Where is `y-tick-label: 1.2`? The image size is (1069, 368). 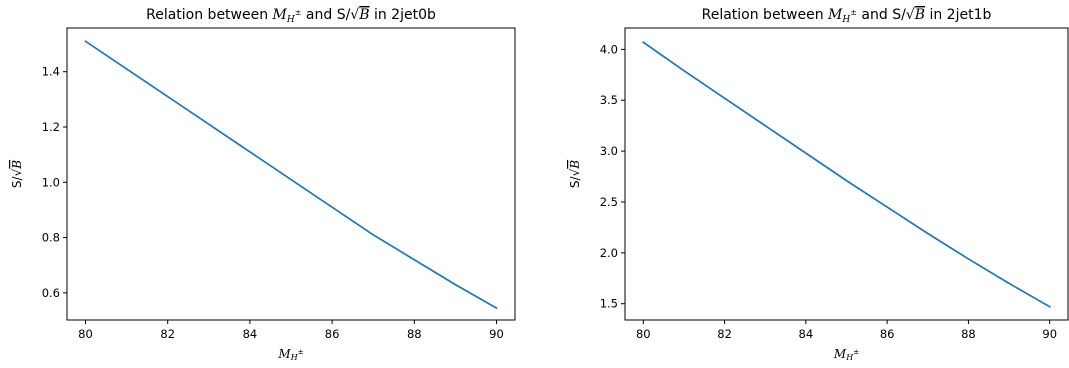 y-tick-label: 1.2 is located at coordinates (51, 127).